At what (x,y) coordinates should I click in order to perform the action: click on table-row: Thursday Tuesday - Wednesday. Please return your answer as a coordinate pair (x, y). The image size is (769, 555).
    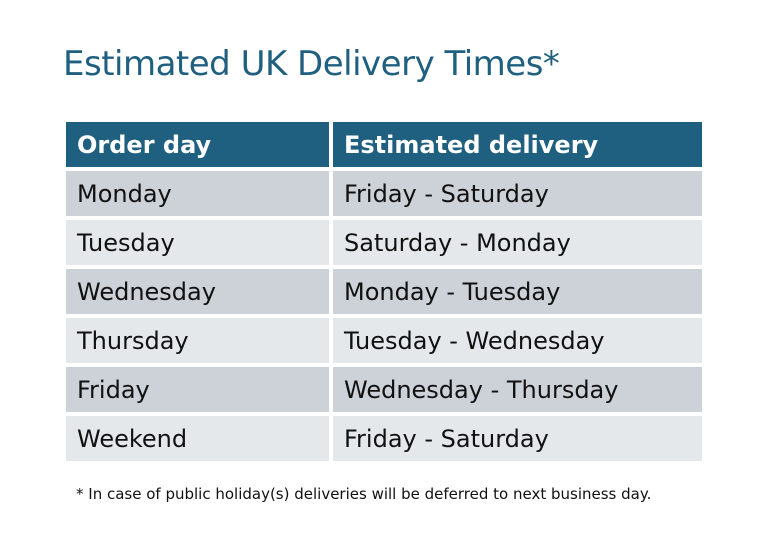
    Looking at the image, I should click on (384, 340).